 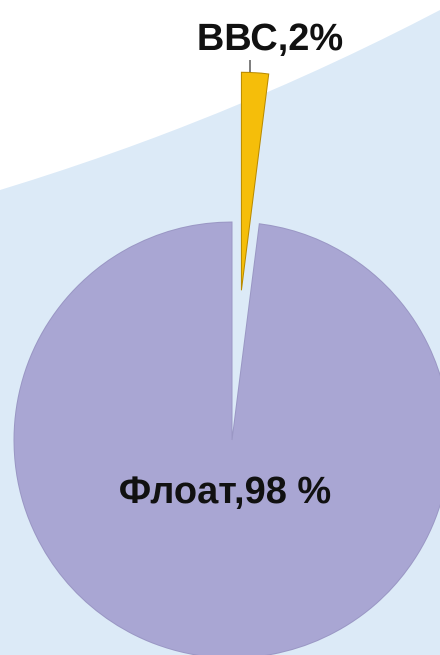 What do you see at coordinates (270, 38) in the screenshot?
I see `data-label: ВВС,2%` at bounding box center [270, 38].